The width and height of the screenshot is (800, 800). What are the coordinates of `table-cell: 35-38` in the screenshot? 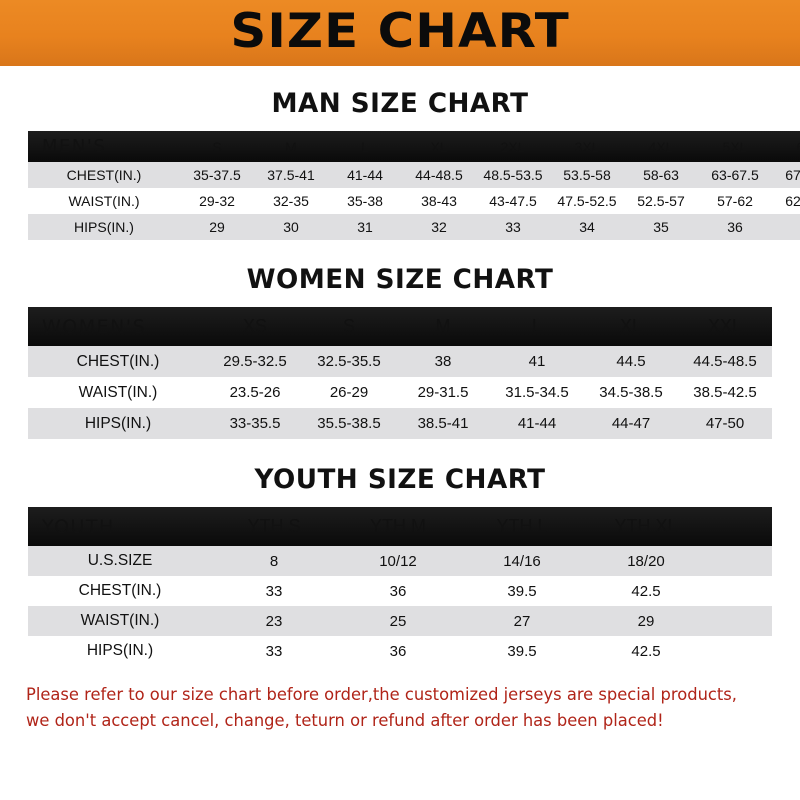 It's located at (365, 201).